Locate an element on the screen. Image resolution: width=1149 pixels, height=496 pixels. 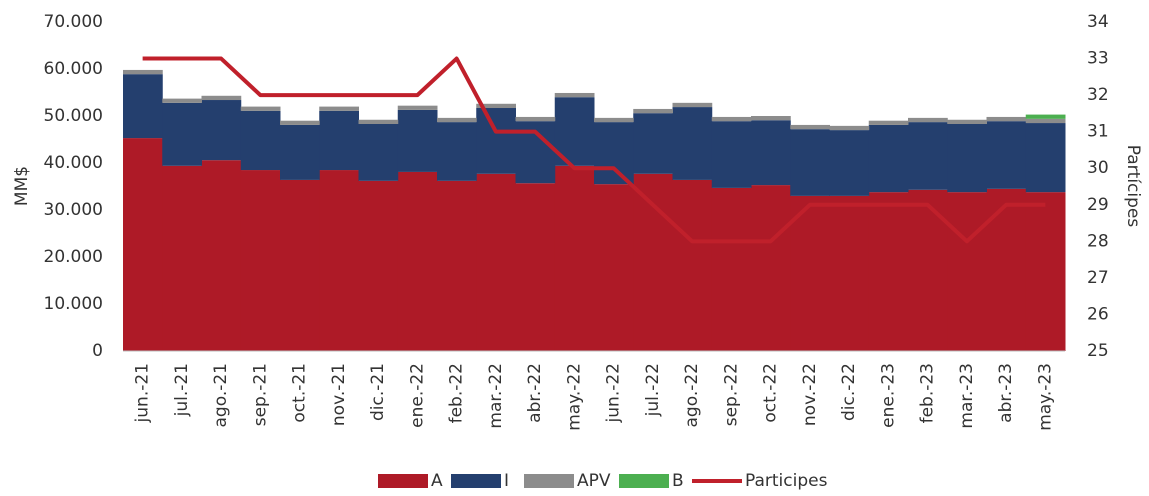
y-tick-label: 0 is located at coordinates (97, 351).